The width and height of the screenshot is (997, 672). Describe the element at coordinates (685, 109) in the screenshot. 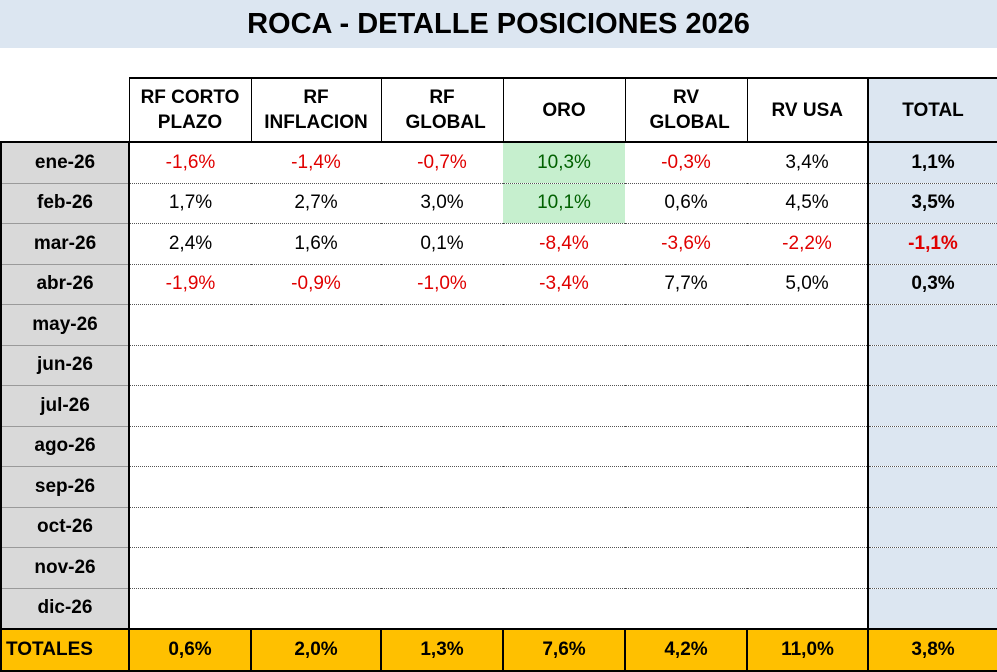

I see `header-rv-global: RV GLOBAL` at that location.